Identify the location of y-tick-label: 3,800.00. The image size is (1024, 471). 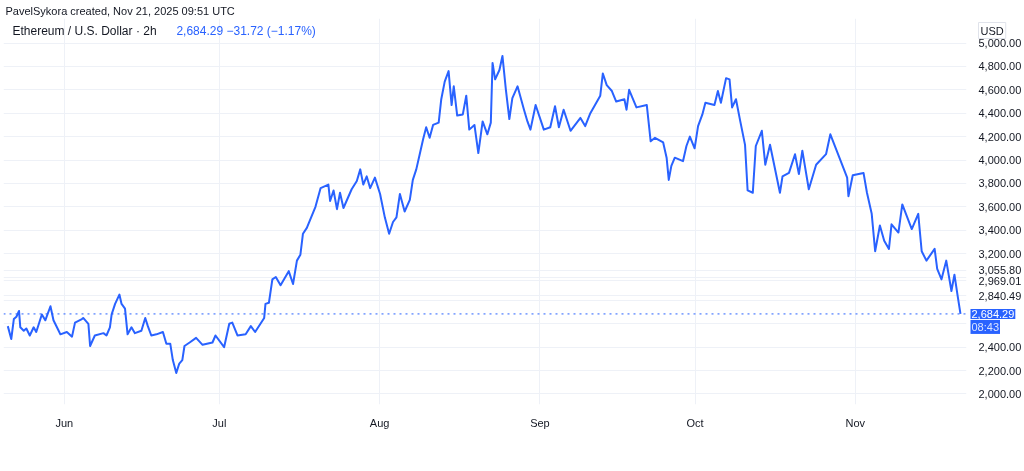
(1000, 183).